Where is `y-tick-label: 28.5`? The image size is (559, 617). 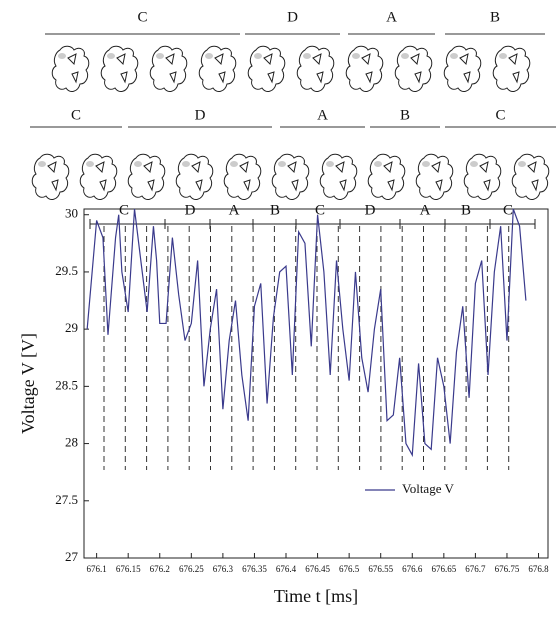
y-tick-label: 28.5 is located at coordinates (66, 384).